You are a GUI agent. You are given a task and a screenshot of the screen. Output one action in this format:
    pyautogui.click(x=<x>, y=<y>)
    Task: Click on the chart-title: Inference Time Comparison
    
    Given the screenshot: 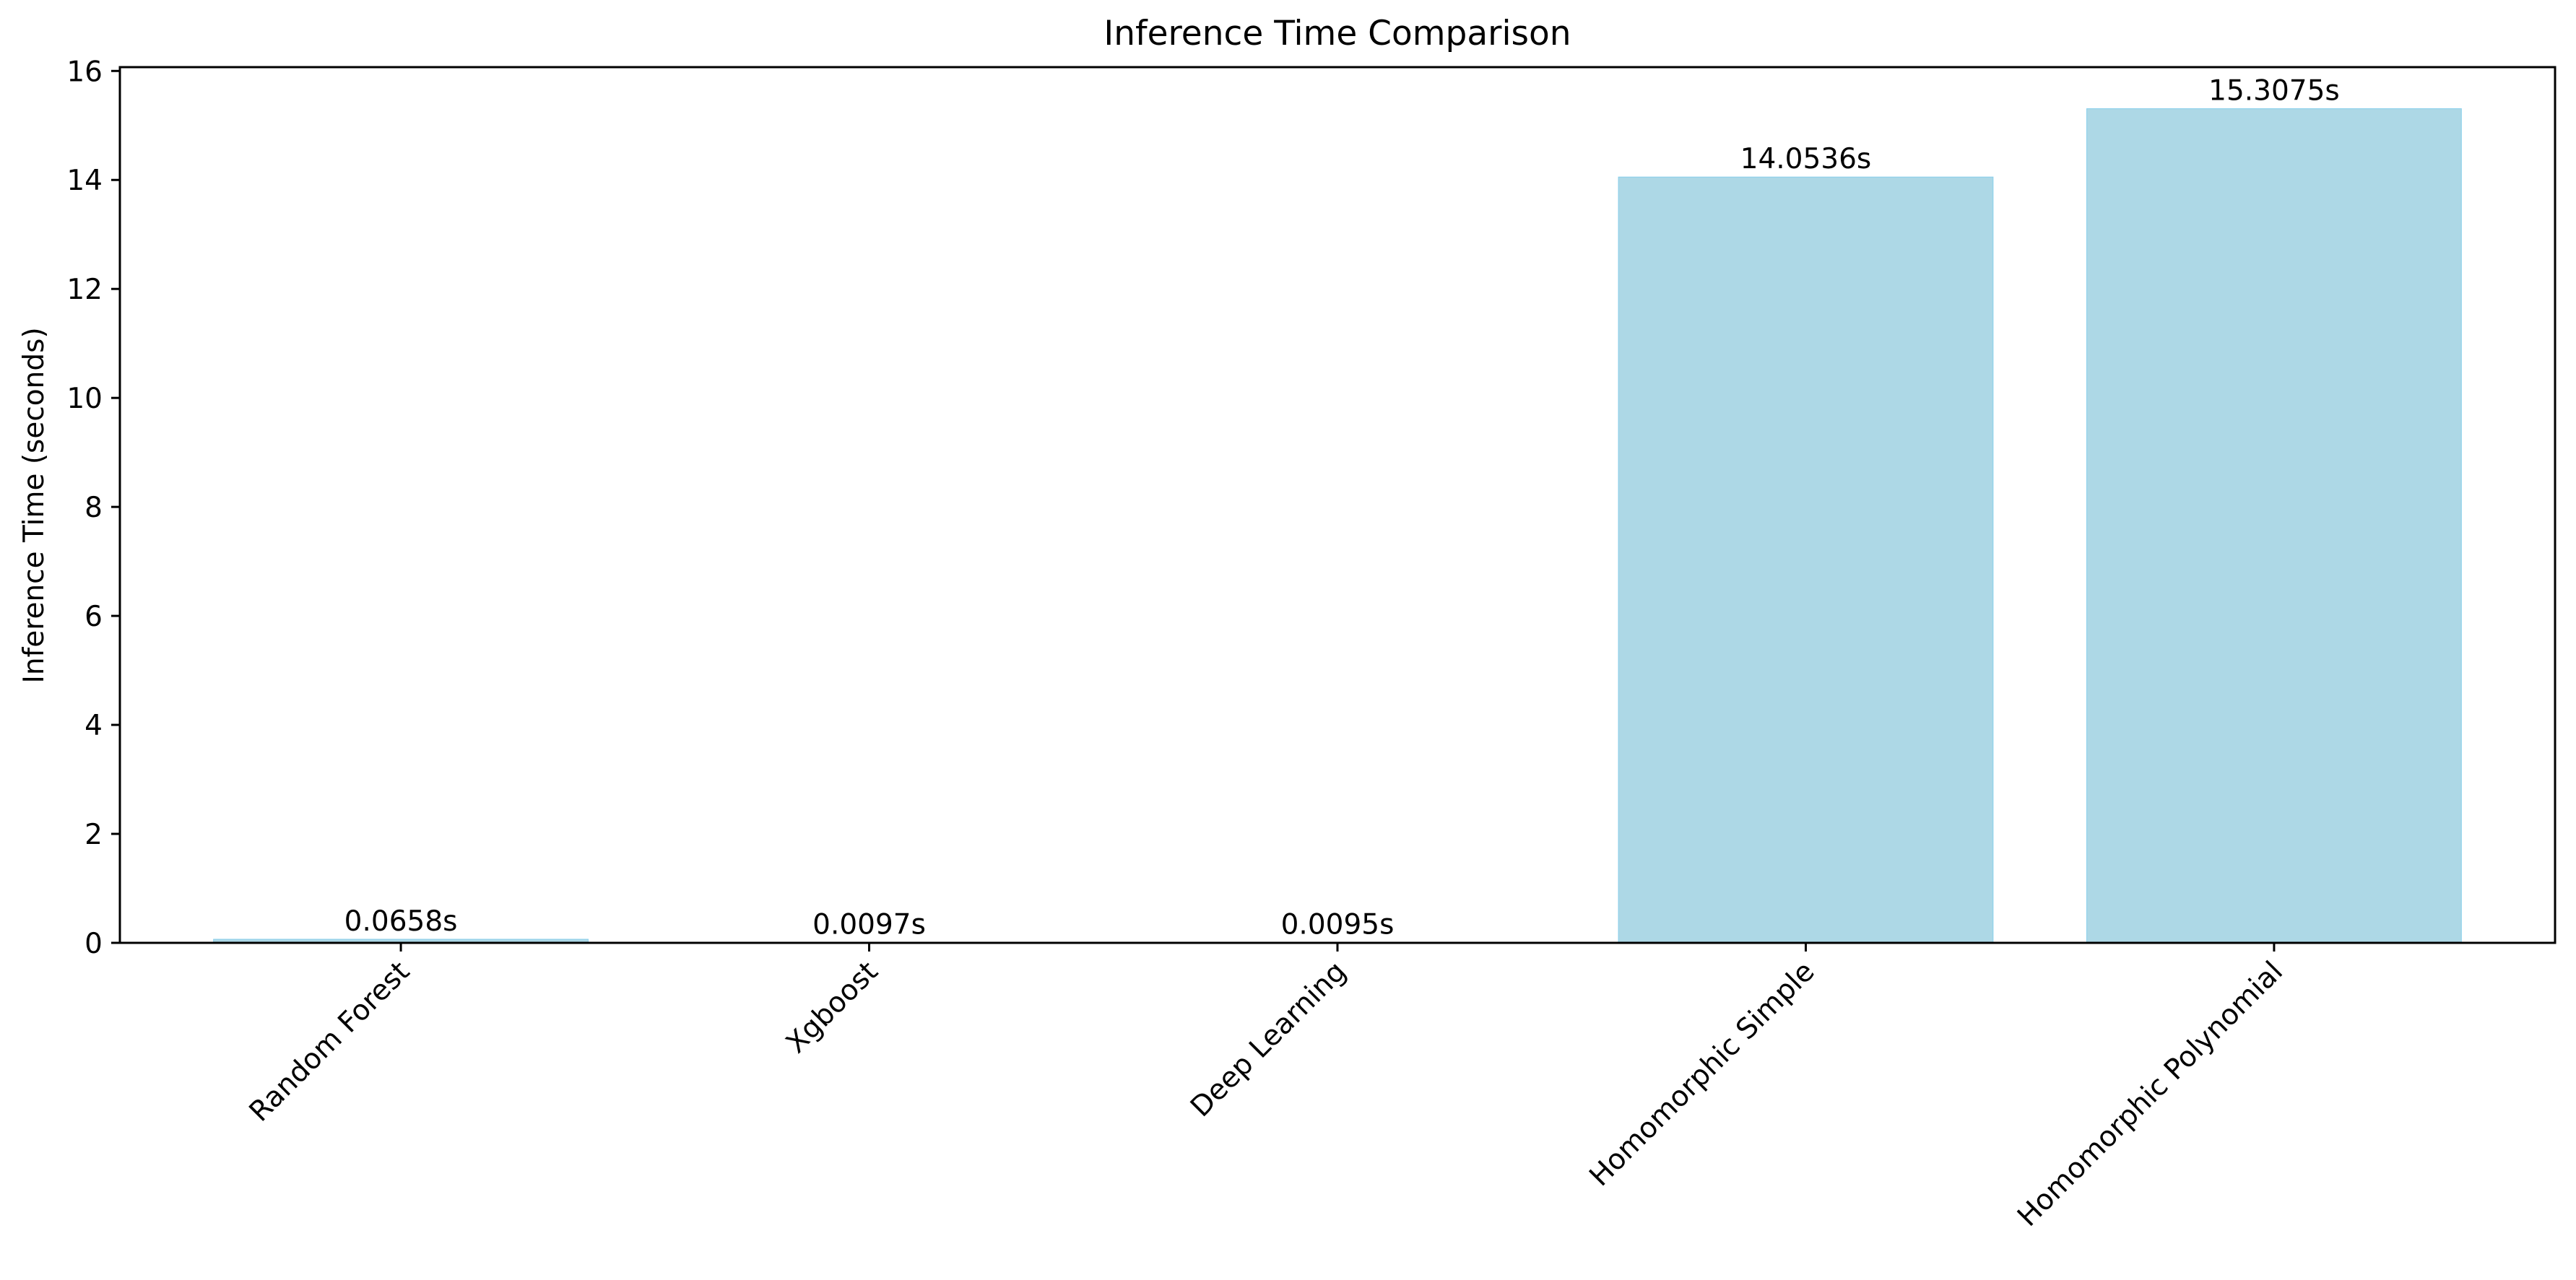 What is the action you would take?
    pyautogui.click(x=1337, y=33)
    